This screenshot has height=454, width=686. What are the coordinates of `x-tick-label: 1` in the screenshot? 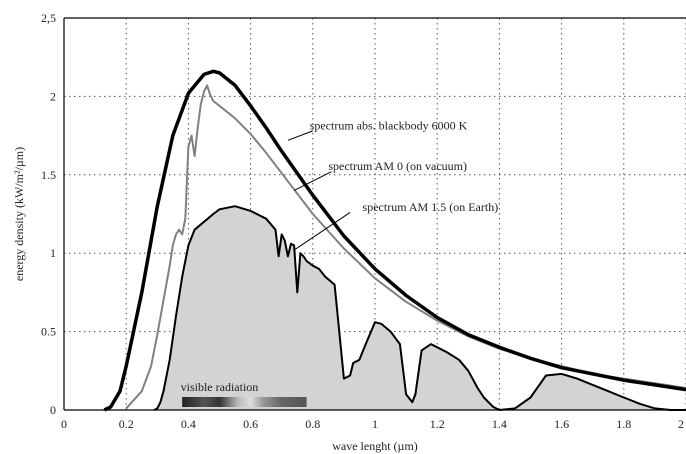 It's located at (375, 424).